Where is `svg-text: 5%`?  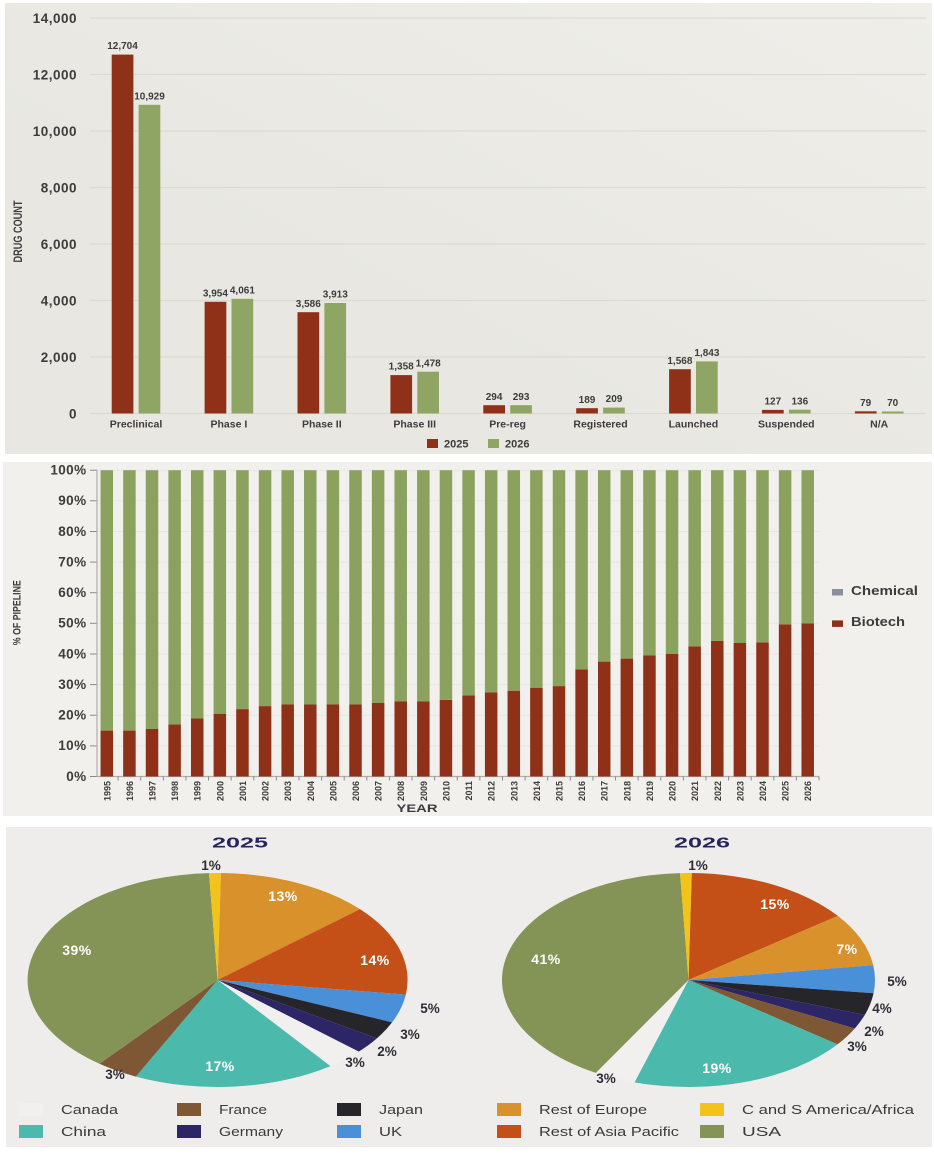 svg-text: 5% is located at coordinates (430, 1008).